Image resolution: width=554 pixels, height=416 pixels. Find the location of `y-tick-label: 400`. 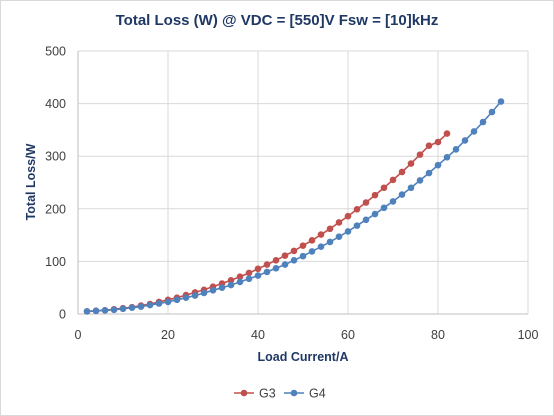

y-tick-label: 400 is located at coordinates (55, 104).